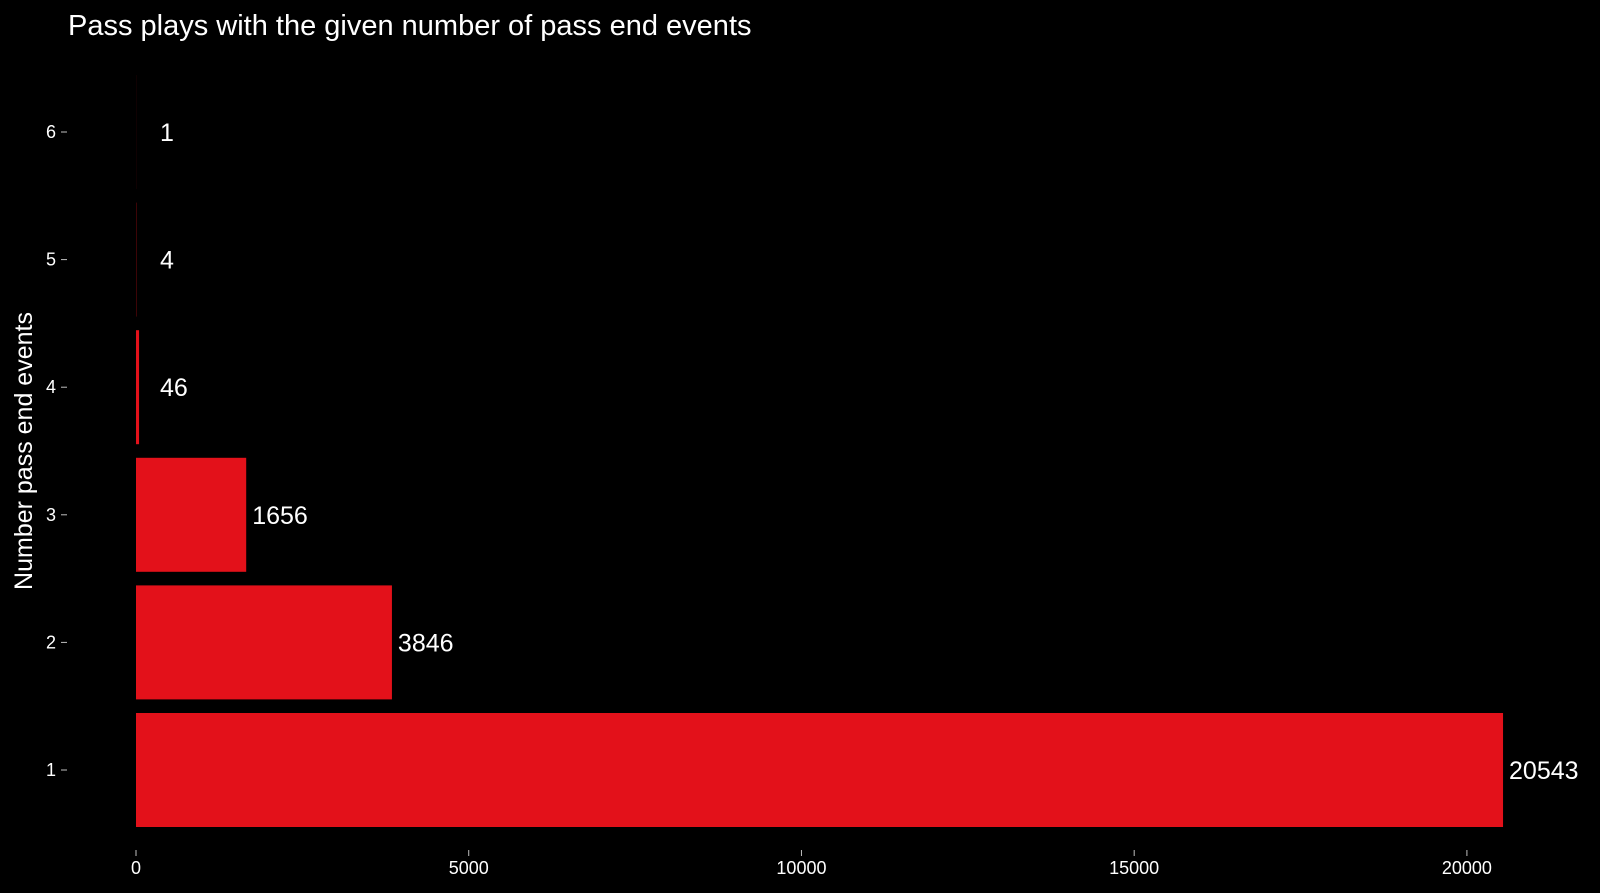  I want to click on x-tick-label-3: 15000, so click(1134, 868).